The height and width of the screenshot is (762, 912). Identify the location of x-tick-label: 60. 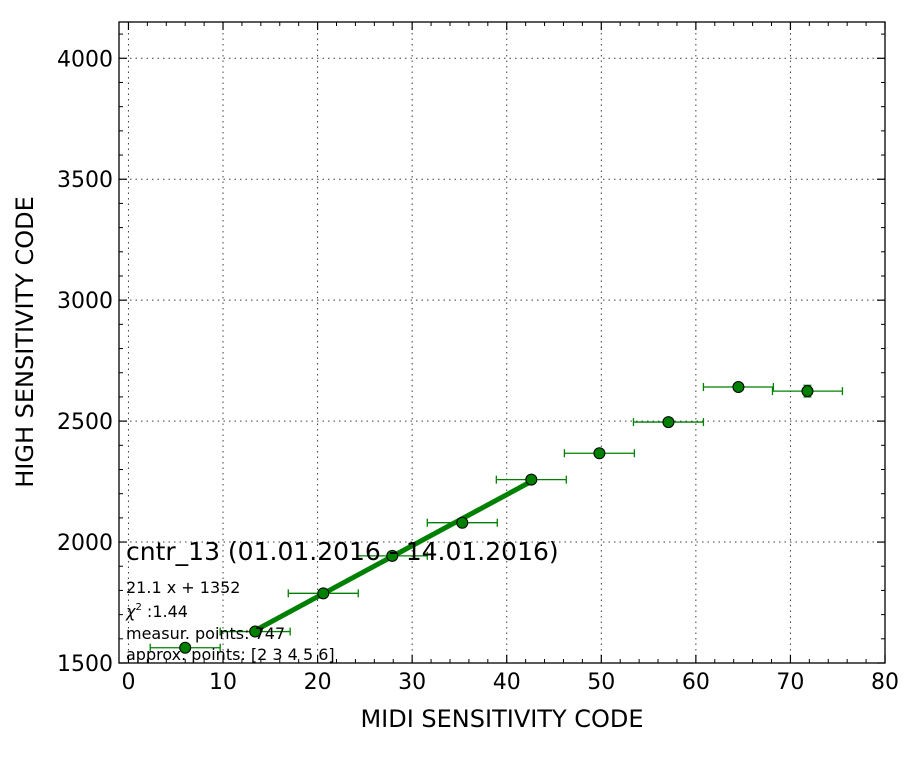
(696, 682).